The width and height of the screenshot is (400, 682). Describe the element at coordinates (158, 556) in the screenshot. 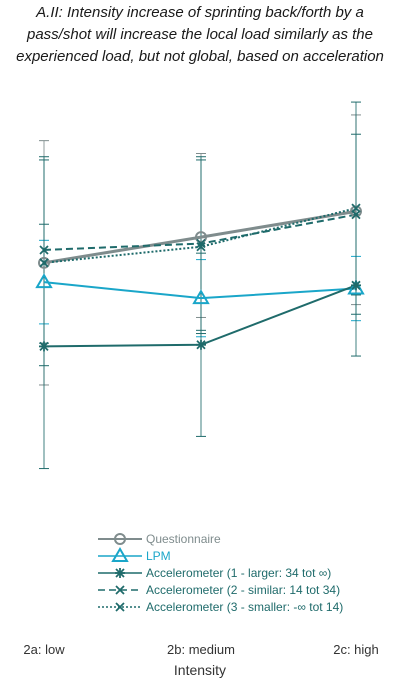

I see `legend-label-1: LPM` at that location.